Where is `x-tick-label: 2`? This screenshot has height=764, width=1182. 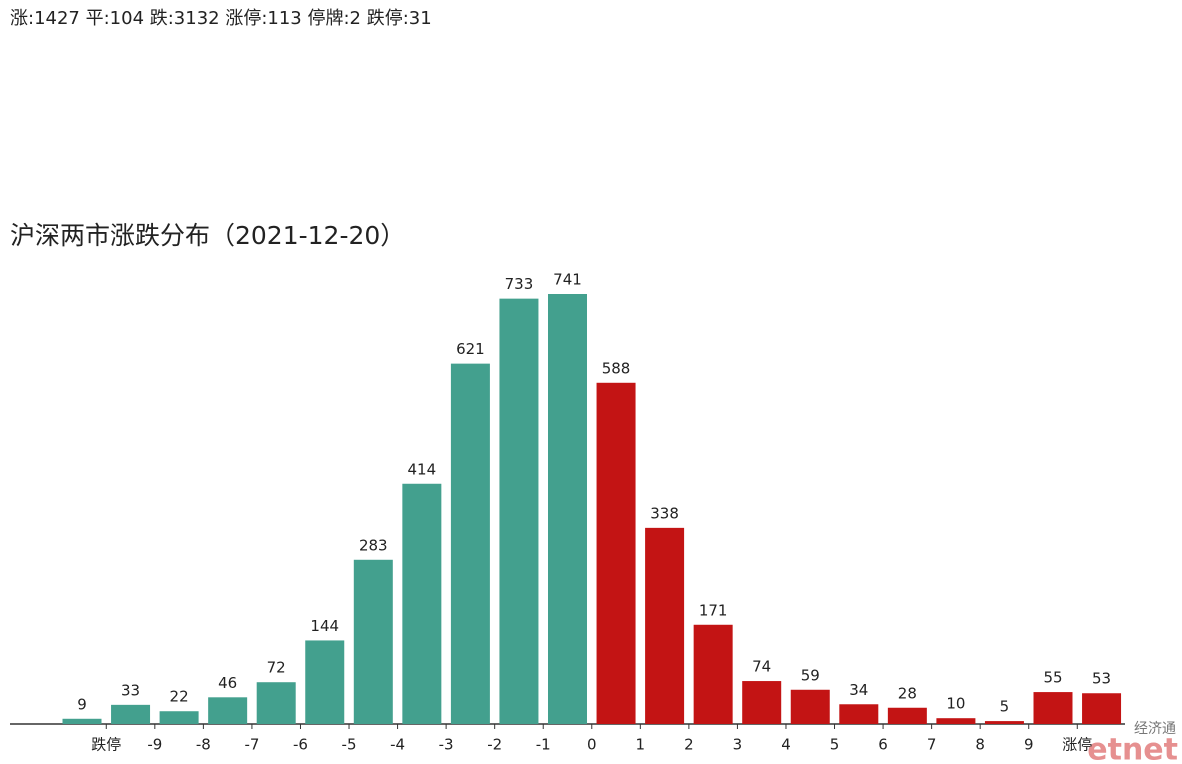
x-tick-label: 2 is located at coordinates (689, 745).